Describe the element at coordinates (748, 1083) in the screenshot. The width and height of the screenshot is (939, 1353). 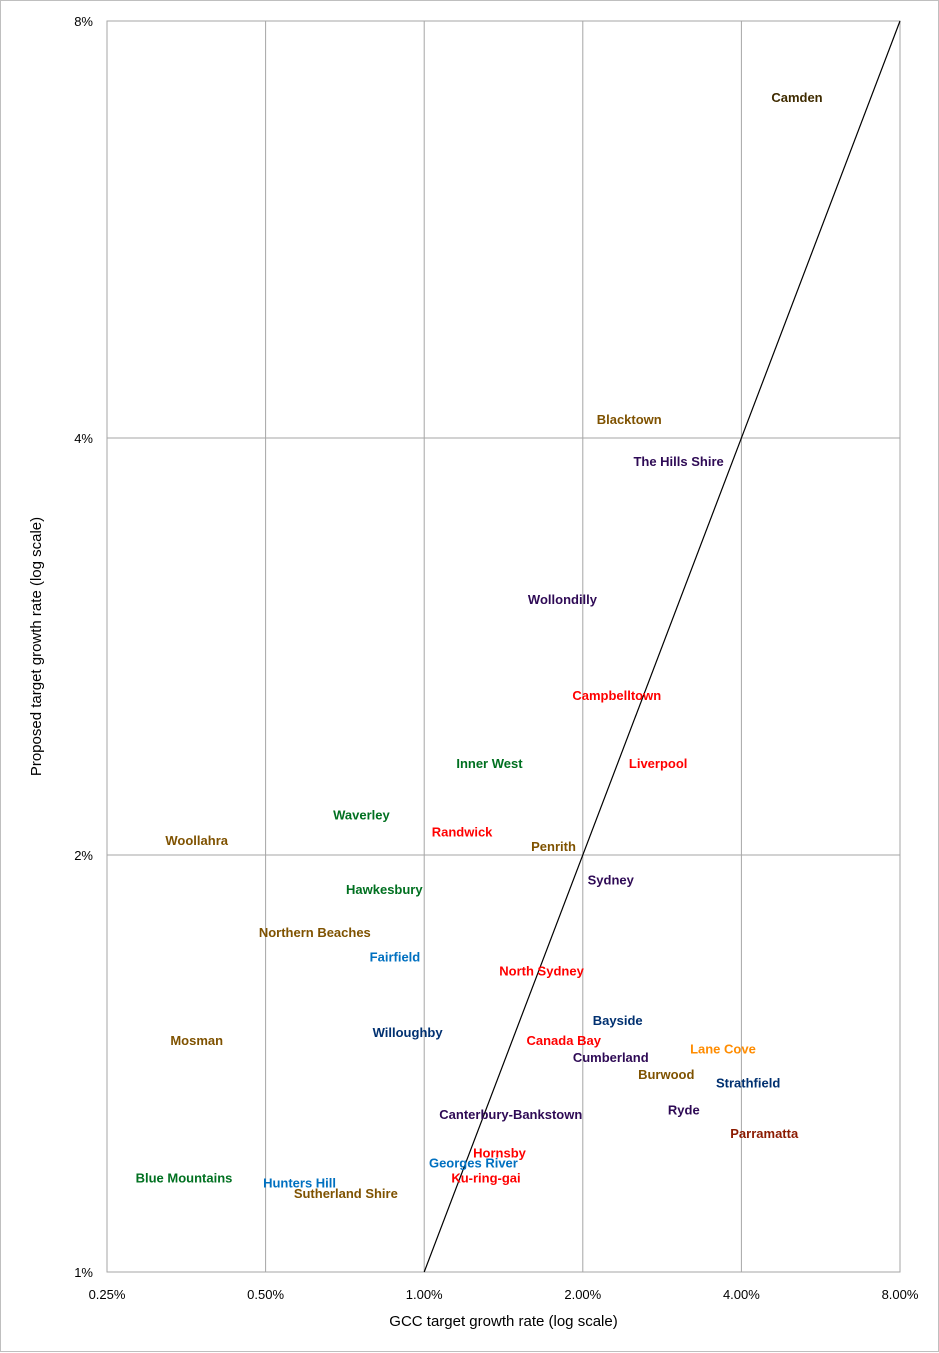
I see `data-point-label: Strathfield` at that location.